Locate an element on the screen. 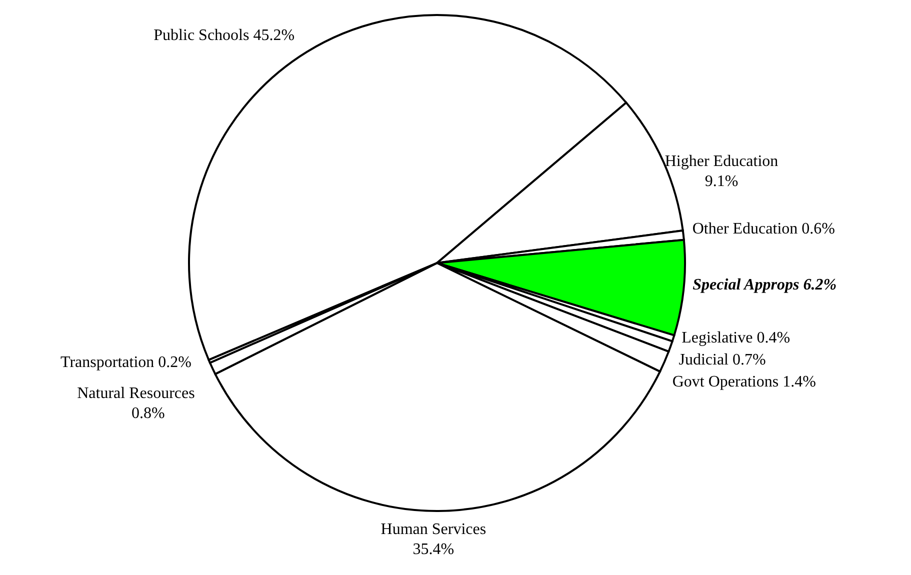 The height and width of the screenshot is (575, 911). data-label: 35.4% is located at coordinates (433, 549).